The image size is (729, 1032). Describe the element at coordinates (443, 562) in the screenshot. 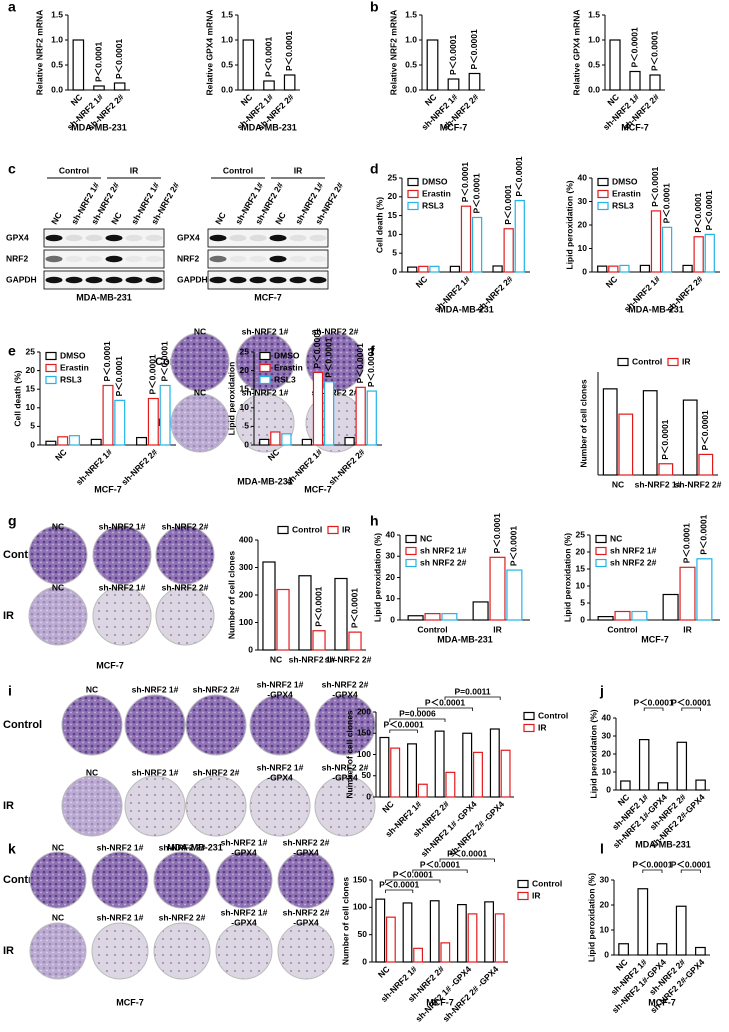

I see `legend-label: sh NRF2 2#` at that location.